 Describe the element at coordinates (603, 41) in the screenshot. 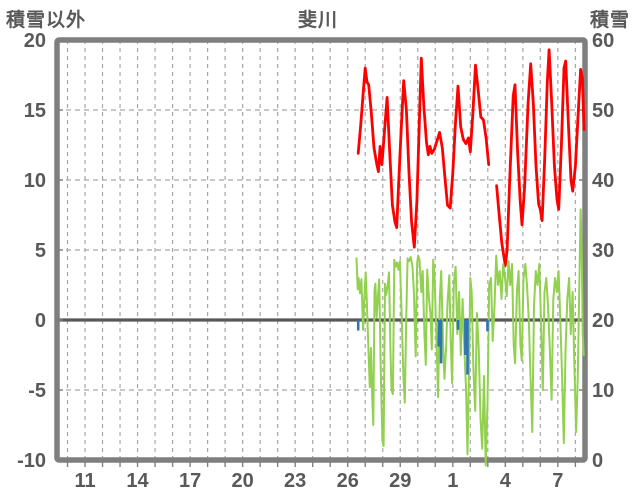

I see `right-axis-tick-label: 60` at that location.